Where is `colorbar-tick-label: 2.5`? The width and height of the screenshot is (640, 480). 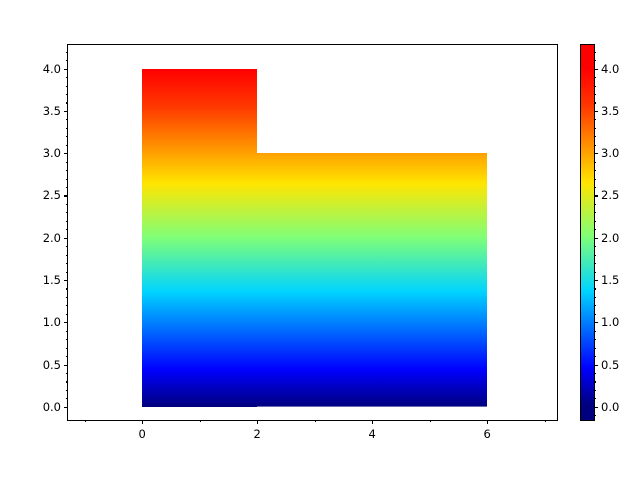
colorbar-tick-label: 2.5 is located at coordinates (610, 195).